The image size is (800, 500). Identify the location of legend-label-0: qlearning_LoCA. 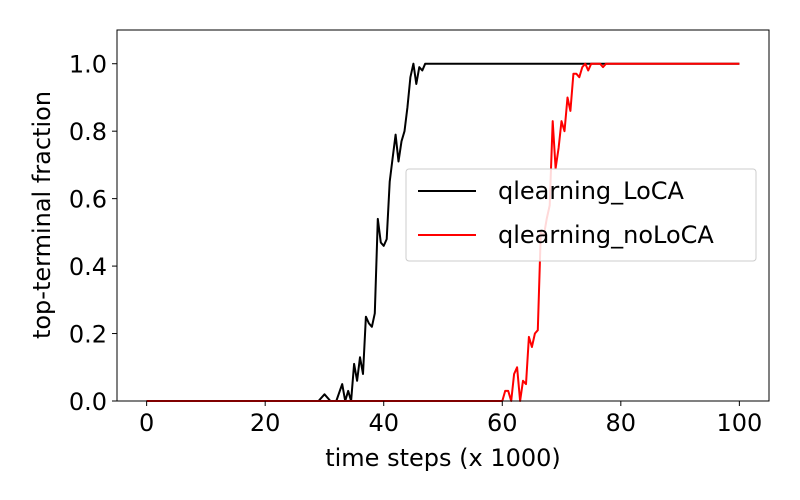
(591, 191).